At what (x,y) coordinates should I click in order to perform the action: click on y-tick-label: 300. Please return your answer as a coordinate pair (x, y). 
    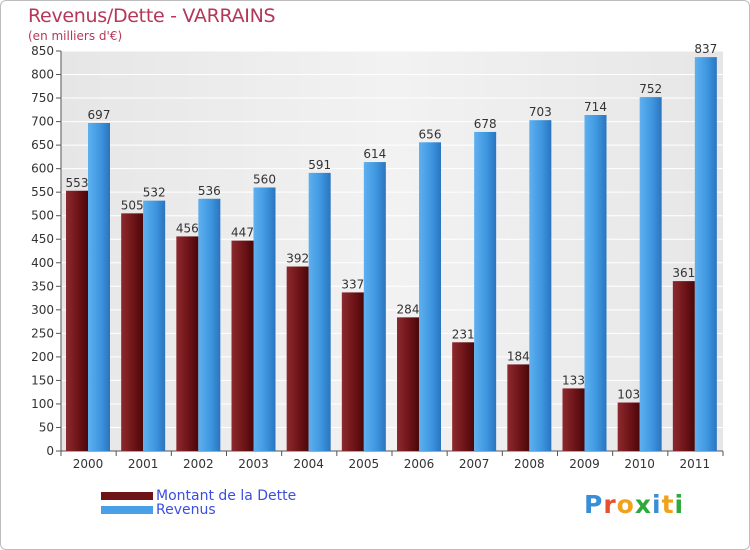
    Looking at the image, I should click on (42, 310).